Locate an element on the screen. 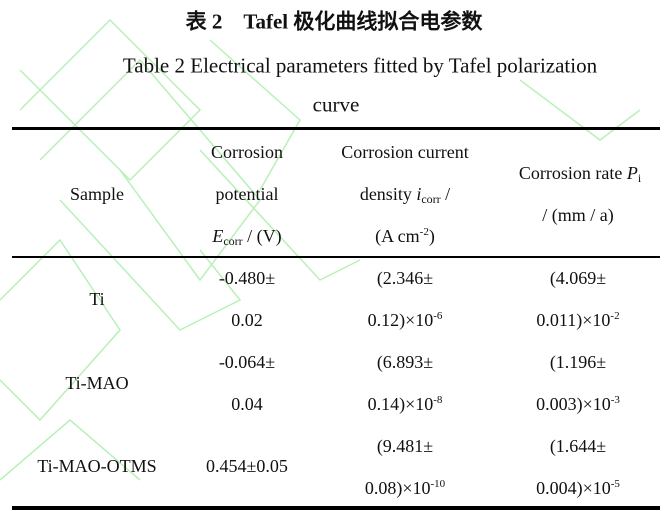 This screenshot has width=668, height=516. cell-potential: -0.064± is located at coordinates (247, 362).